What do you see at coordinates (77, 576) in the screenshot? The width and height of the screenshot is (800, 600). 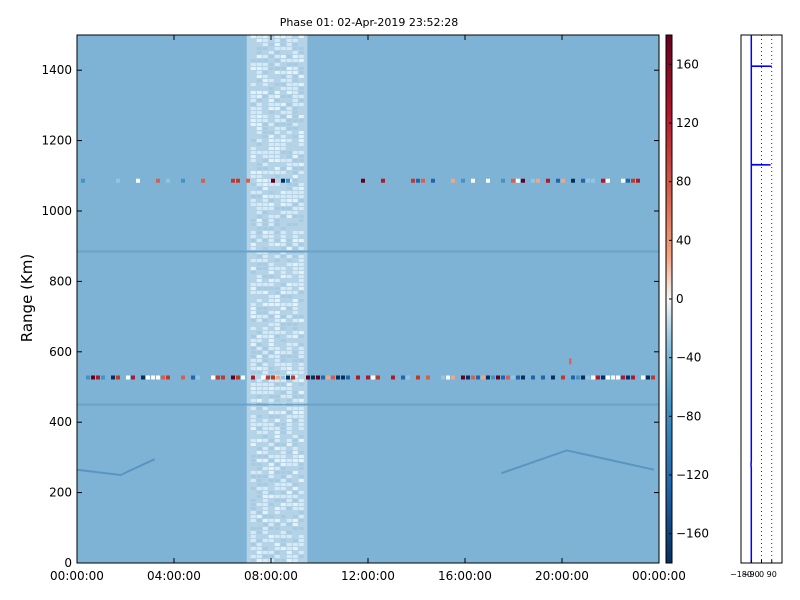 I see `x-tick-label: 00:00:00` at bounding box center [77, 576].